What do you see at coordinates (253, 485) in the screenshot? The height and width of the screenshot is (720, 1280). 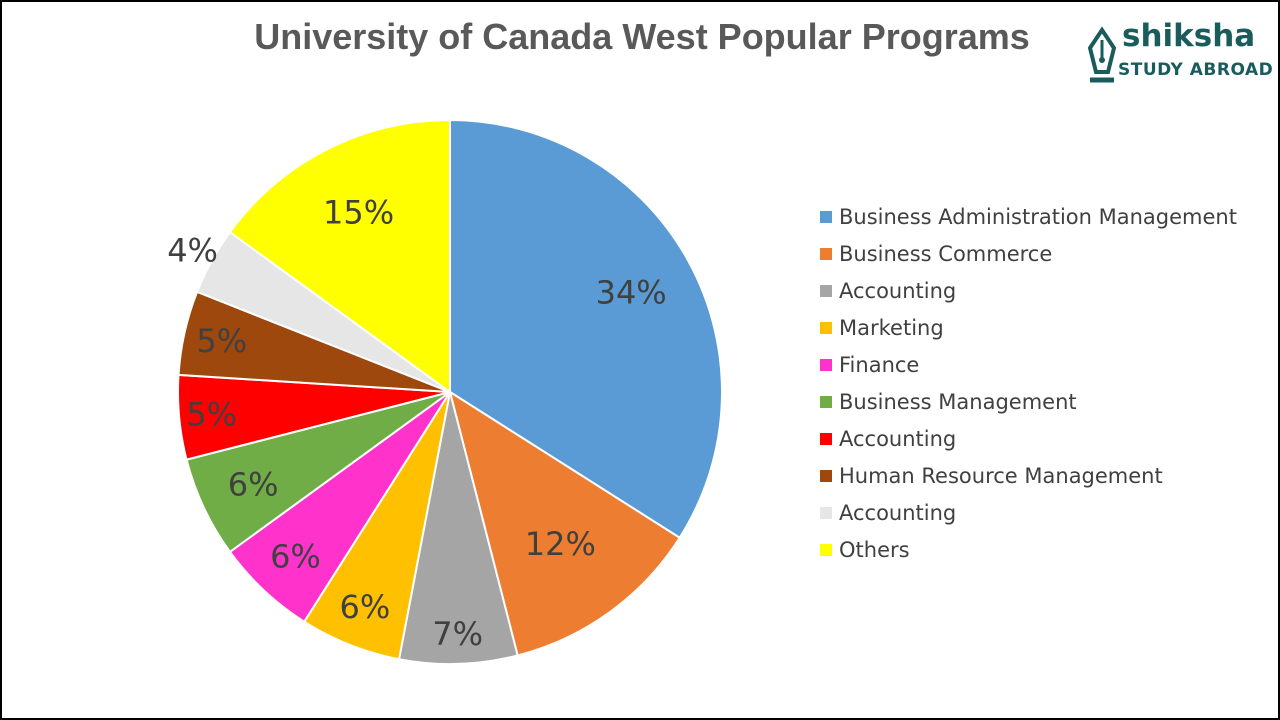 I see `data-label-6: 6%` at bounding box center [253, 485].